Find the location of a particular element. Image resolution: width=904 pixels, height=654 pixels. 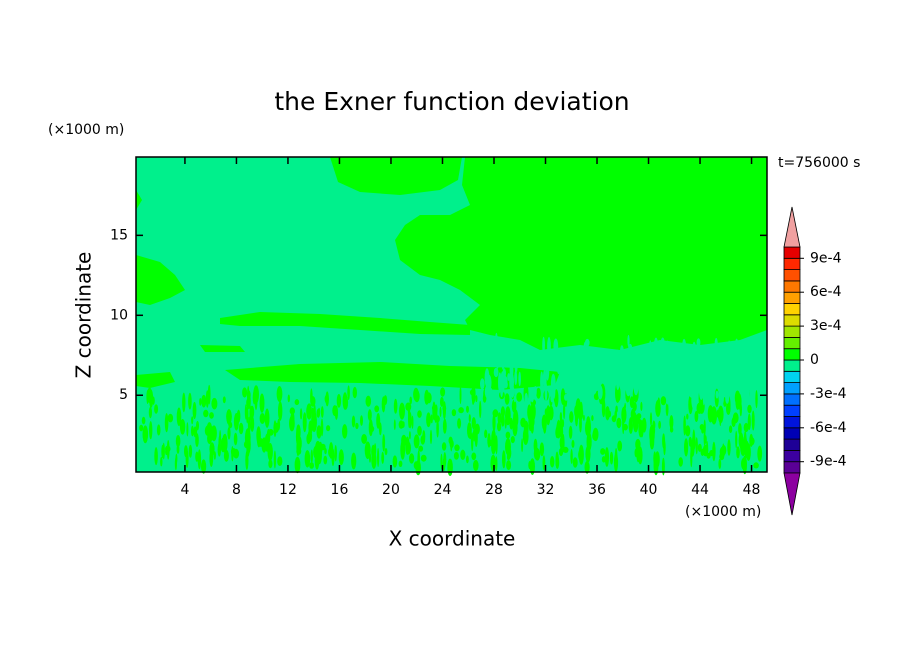

colorbar-tick-label: -3e-4 is located at coordinates (828, 394).